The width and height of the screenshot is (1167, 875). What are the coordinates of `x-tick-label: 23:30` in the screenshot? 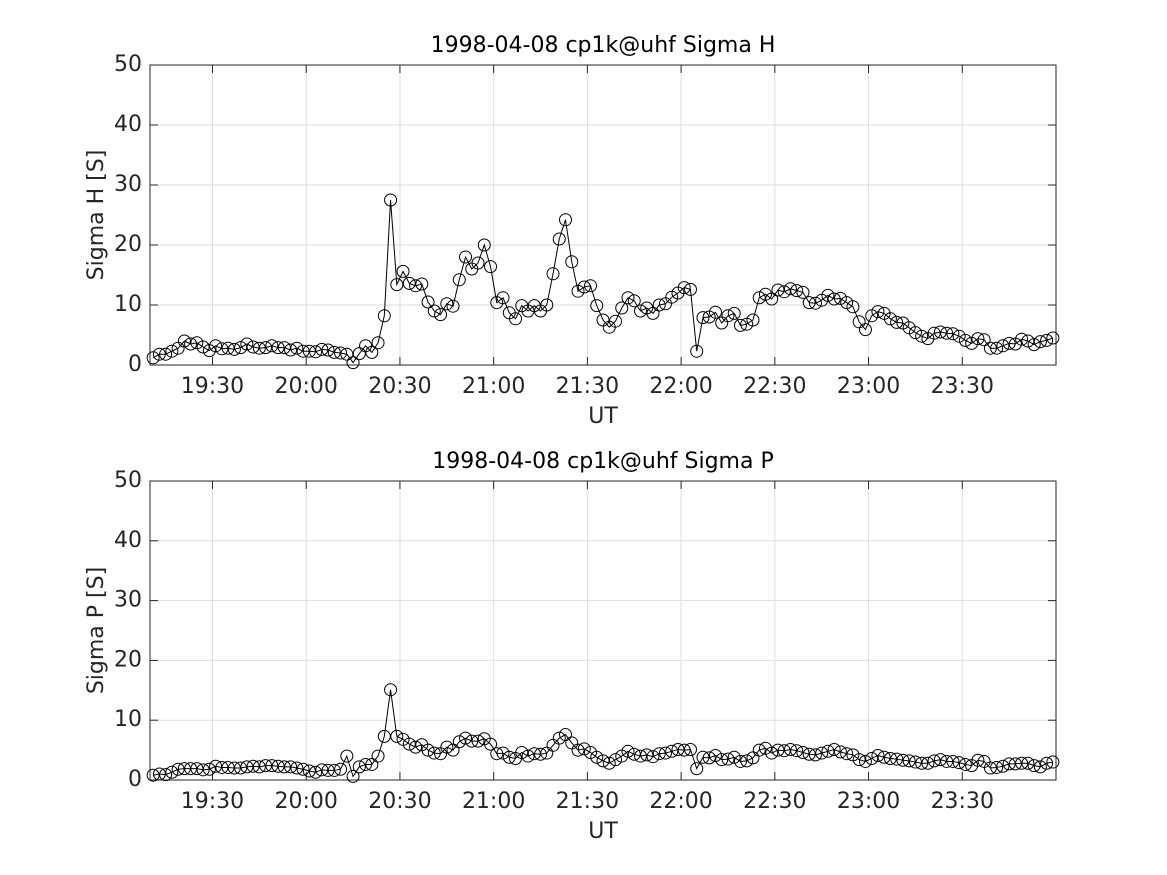 It's located at (962, 801).